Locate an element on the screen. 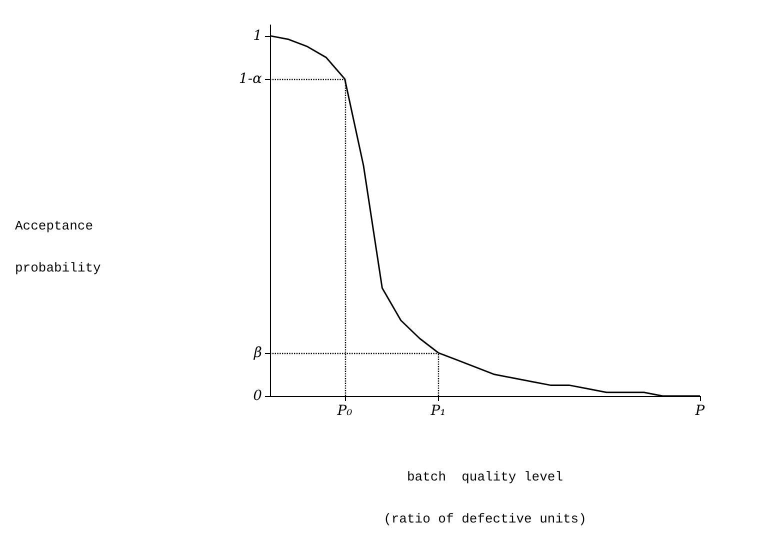 The width and height of the screenshot is (783, 545). y-tick-label: 0 is located at coordinates (257, 396).